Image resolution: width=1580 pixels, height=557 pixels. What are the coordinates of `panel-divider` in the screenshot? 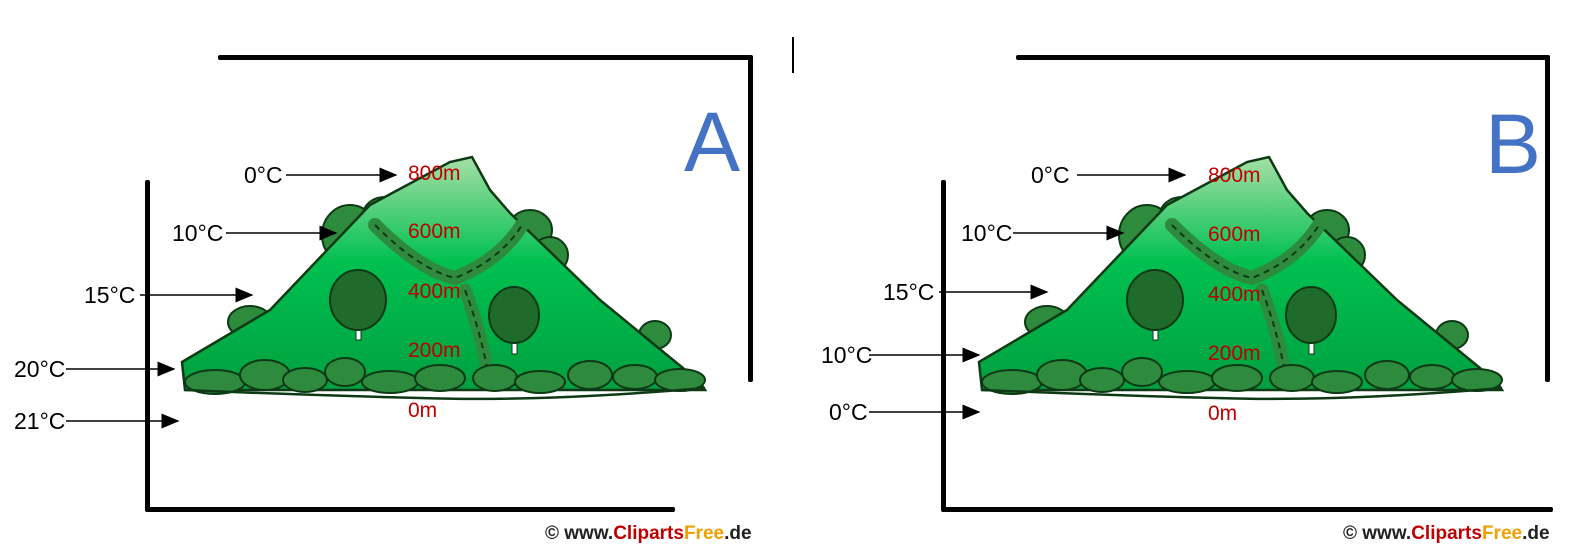 It's located at (793, 55).